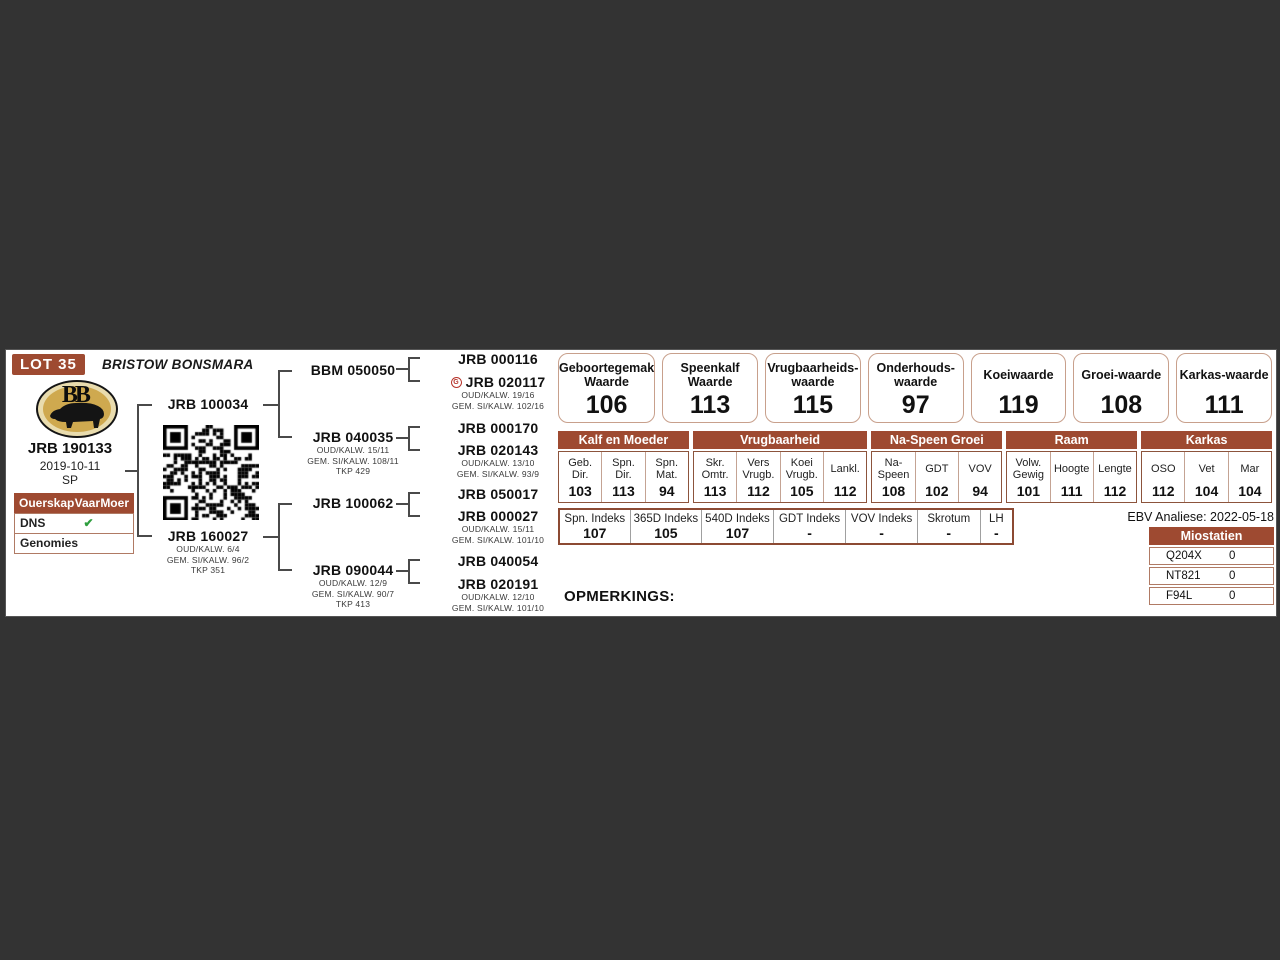 The width and height of the screenshot is (1280, 960). I want to click on gene-value: 0, so click(1232, 556).